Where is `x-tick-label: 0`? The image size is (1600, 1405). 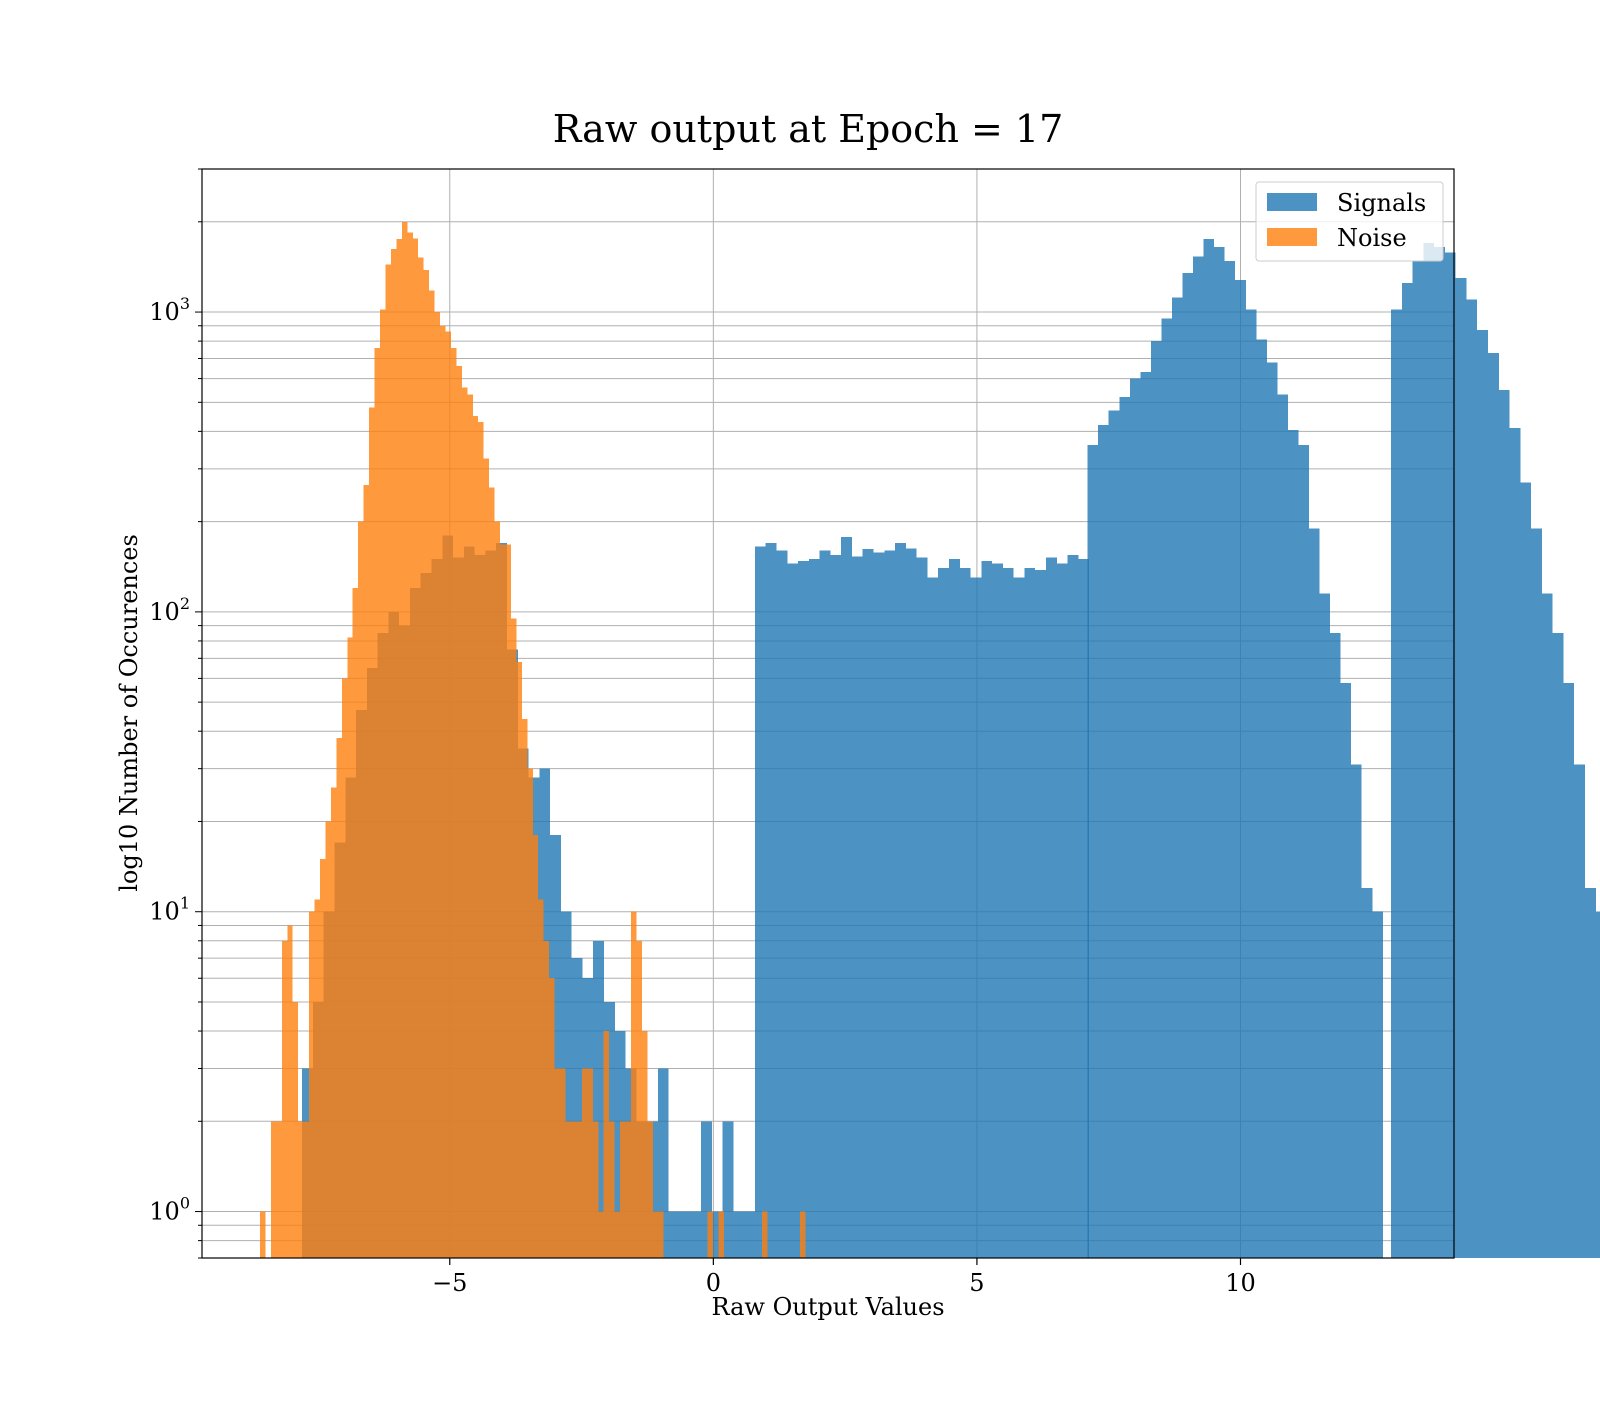 x-tick-label: 0 is located at coordinates (713, 1283).